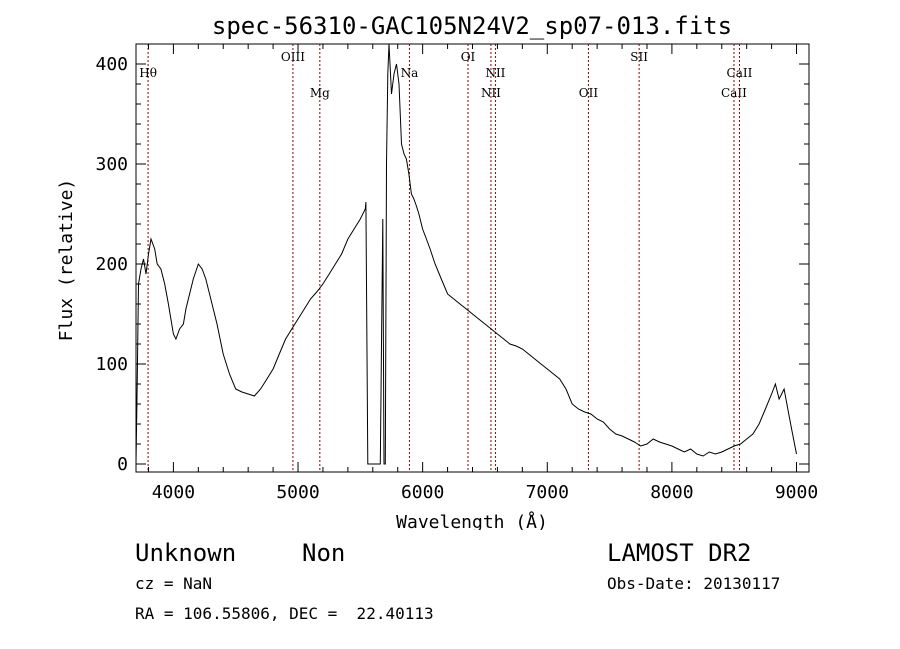 This screenshot has width=900, height=649. What do you see at coordinates (297, 492) in the screenshot?
I see `x-tick-label: 5000` at bounding box center [297, 492].